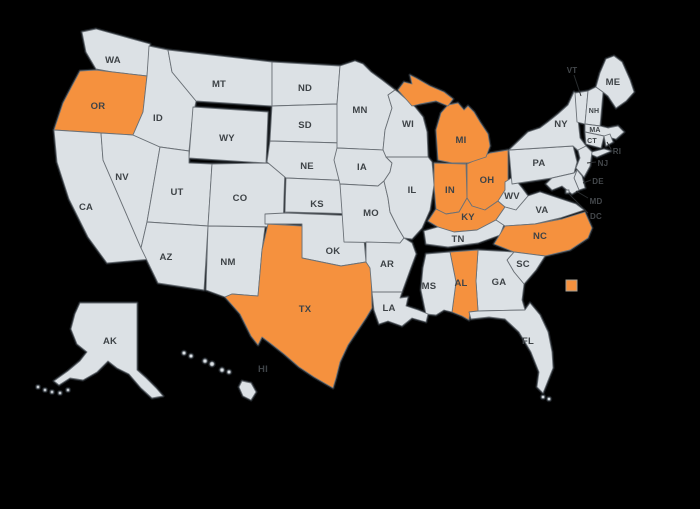 This screenshot has height=509, width=700. I want to click on state-AR, so click(391, 265).